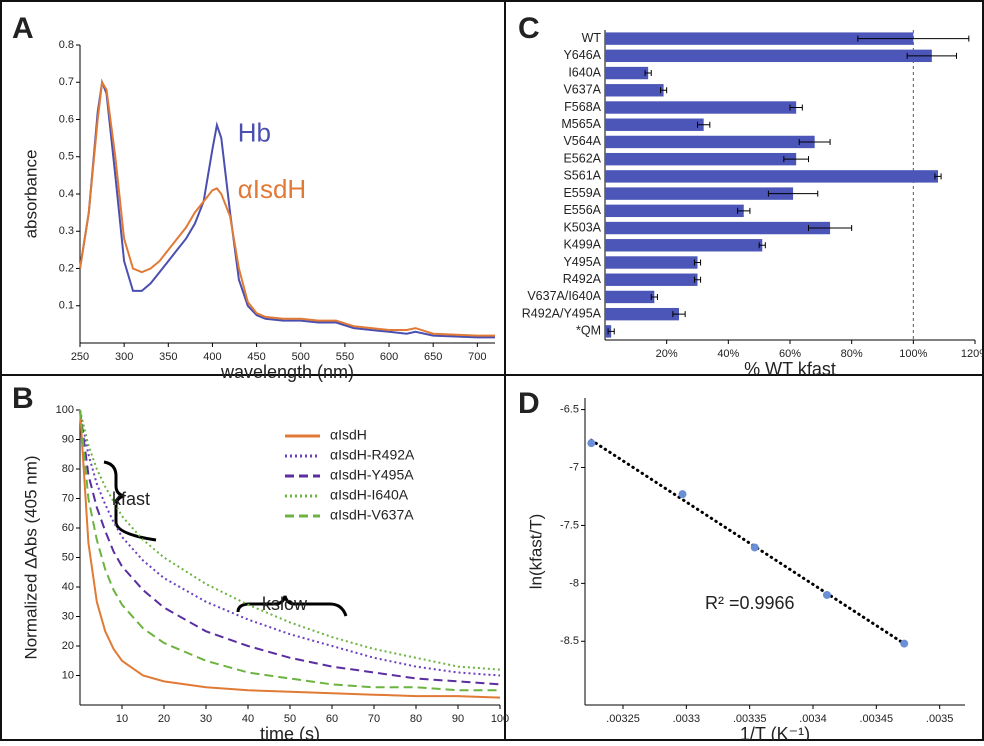  I want to click on x-tick-label: 300, so click(124, 357).